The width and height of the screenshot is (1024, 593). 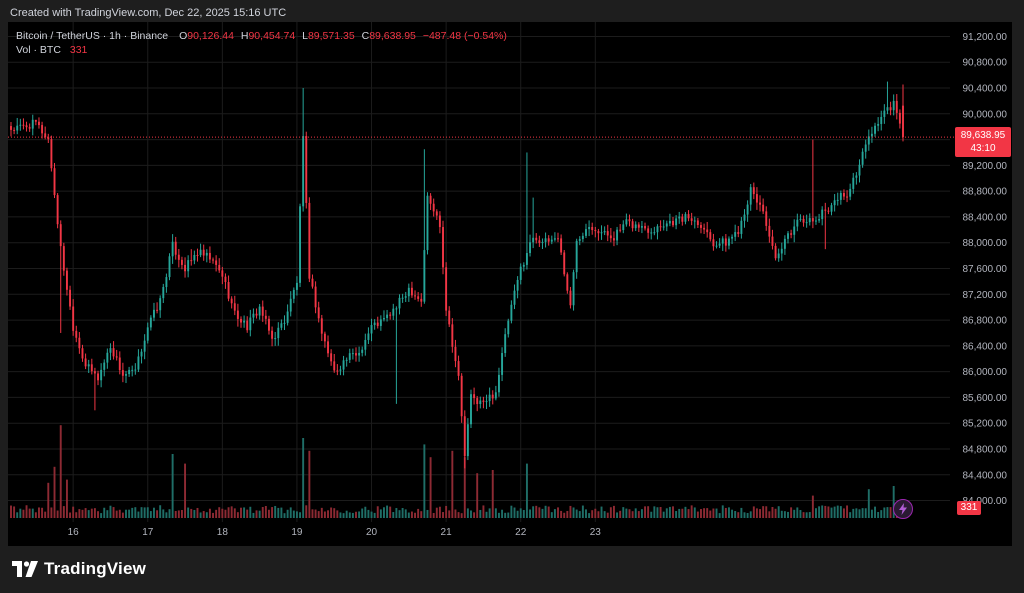 What do you see at coordinates (78, 50) in the screenshot?
I see `volume-value: 331` at bounding box center [78, 50].